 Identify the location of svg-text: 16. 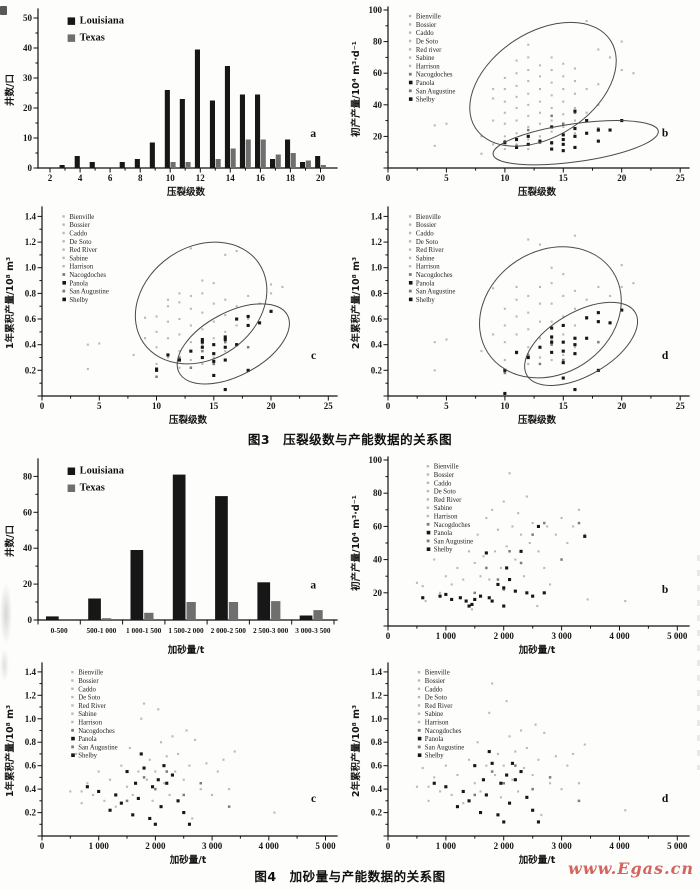
(261, 178).